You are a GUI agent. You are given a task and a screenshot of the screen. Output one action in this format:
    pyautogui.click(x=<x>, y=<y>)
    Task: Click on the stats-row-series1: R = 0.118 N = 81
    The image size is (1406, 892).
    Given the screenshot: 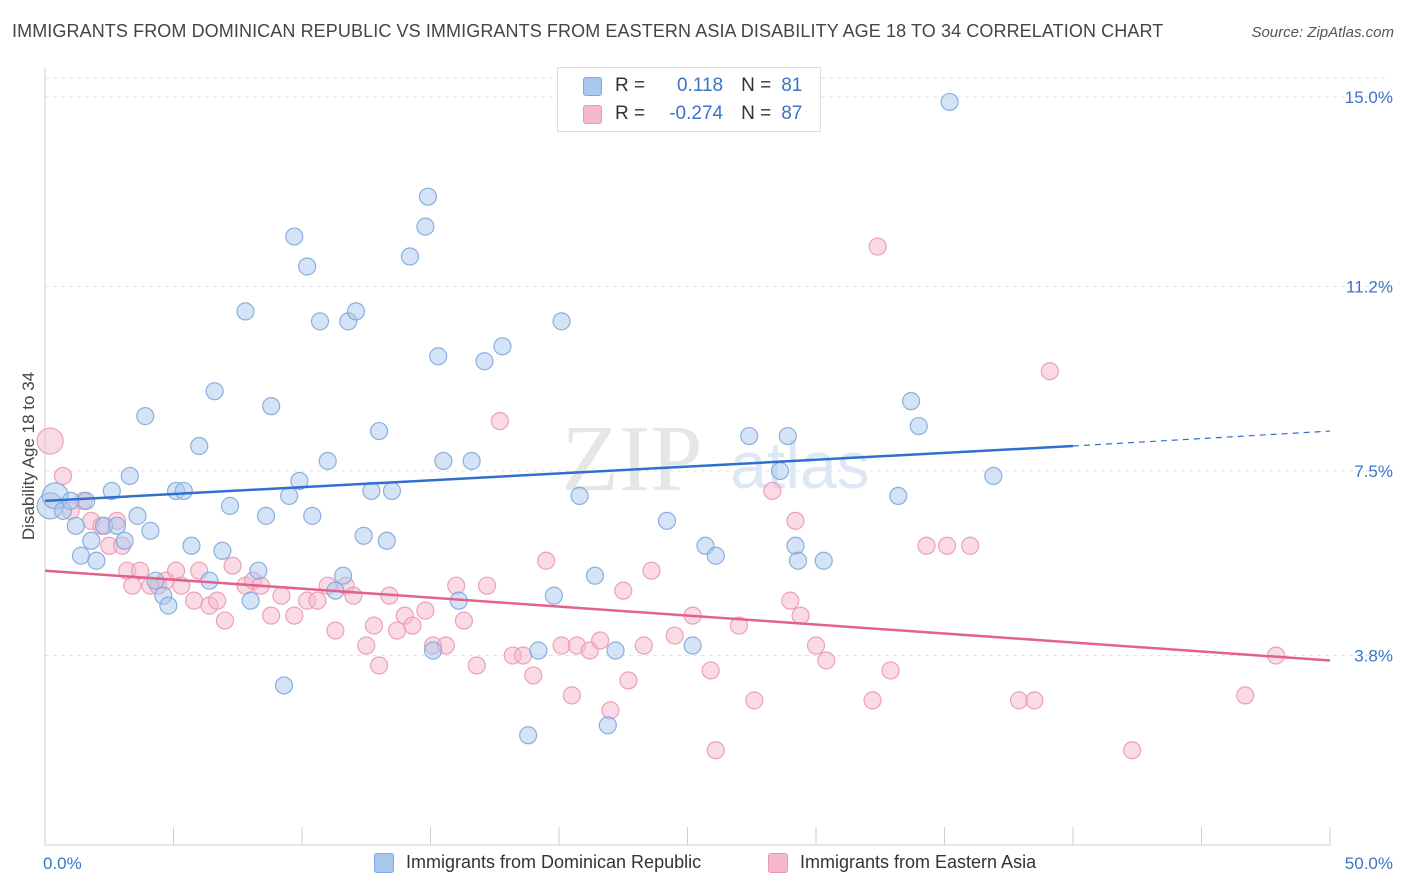 What is the action you would take?
    pyautogui.click(x=680, y=86)
    